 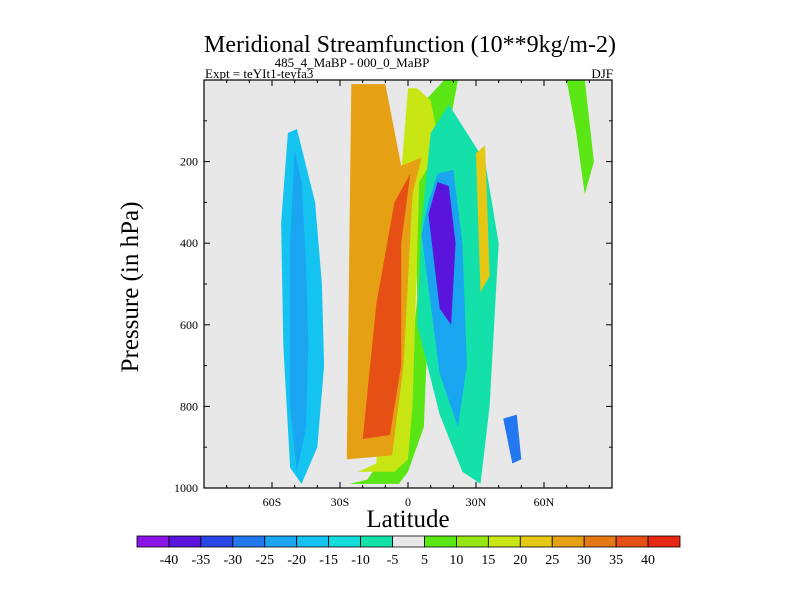 What do you see at coordinates (488, 560) in the screenshot?
I see `colorbar-label: 15` at bounding box center [488, 560].